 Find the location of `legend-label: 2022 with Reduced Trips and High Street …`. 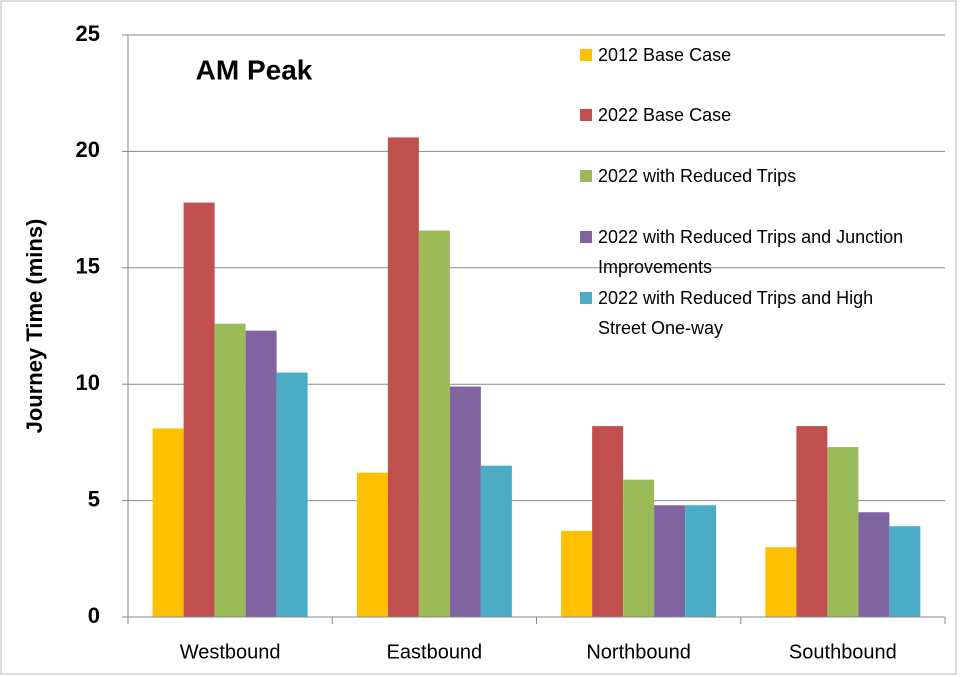

legend-label: 2022 with Reduced Trips and High Street … is located at coordinates (736, 313).